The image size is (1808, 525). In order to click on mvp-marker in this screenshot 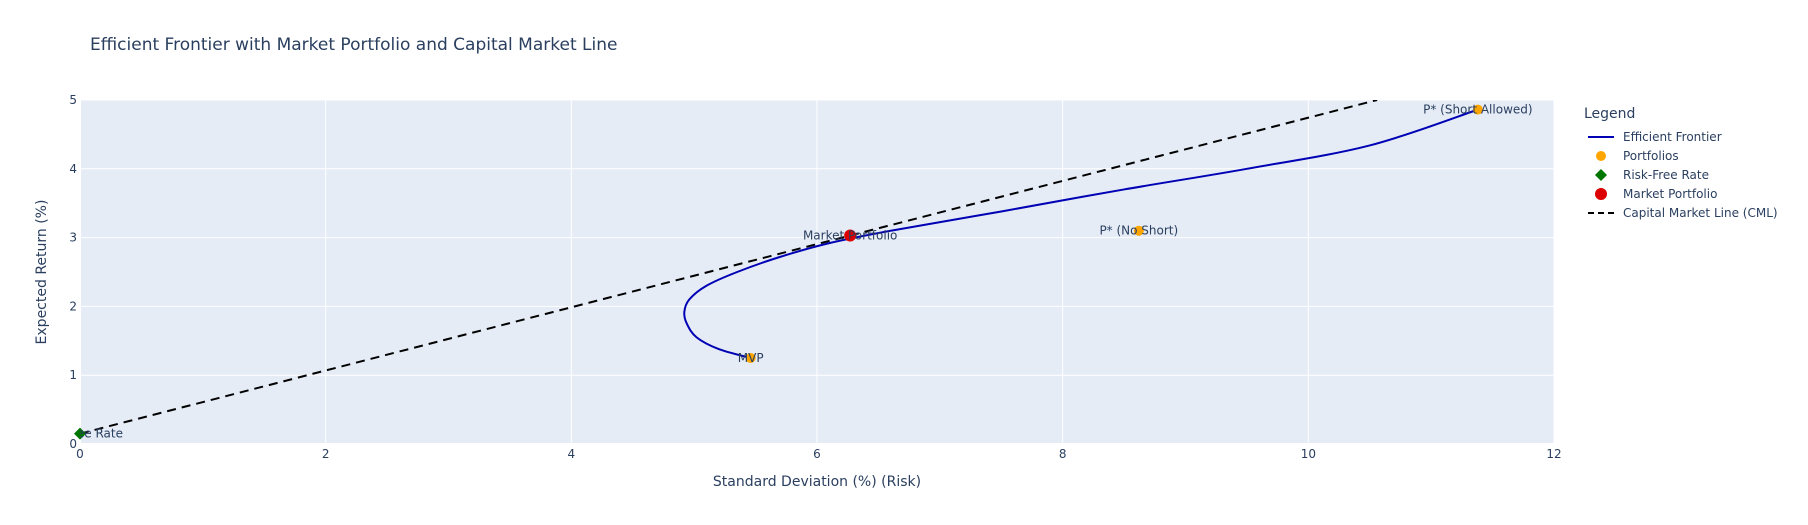, I will do `click(750, 358)`.